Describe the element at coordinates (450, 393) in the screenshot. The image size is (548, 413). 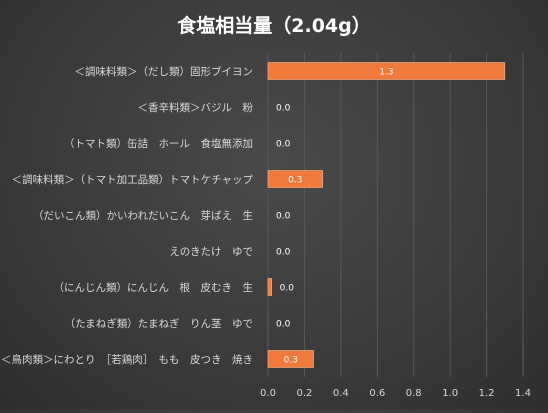
I see `x-tick-label: 1.0` at that location.